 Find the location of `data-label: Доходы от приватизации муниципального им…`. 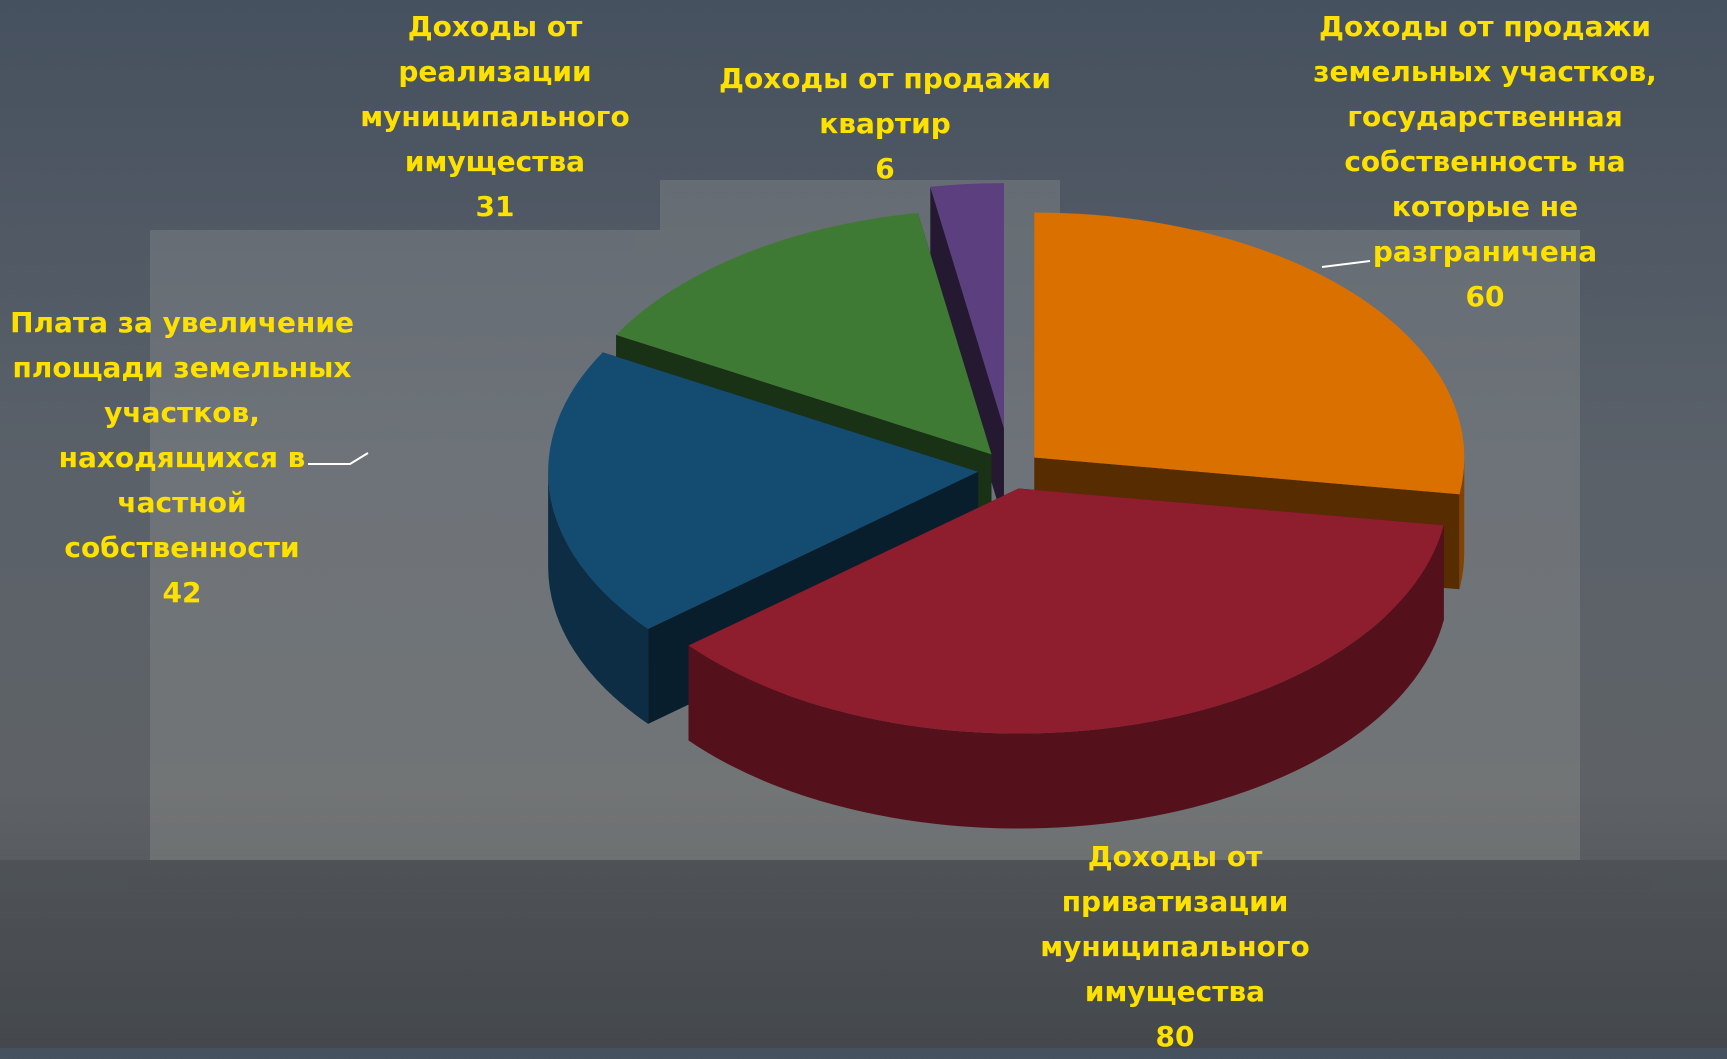

data-label: Доходы от приватизации муниципального им… is located at coordinates (1175, 946).